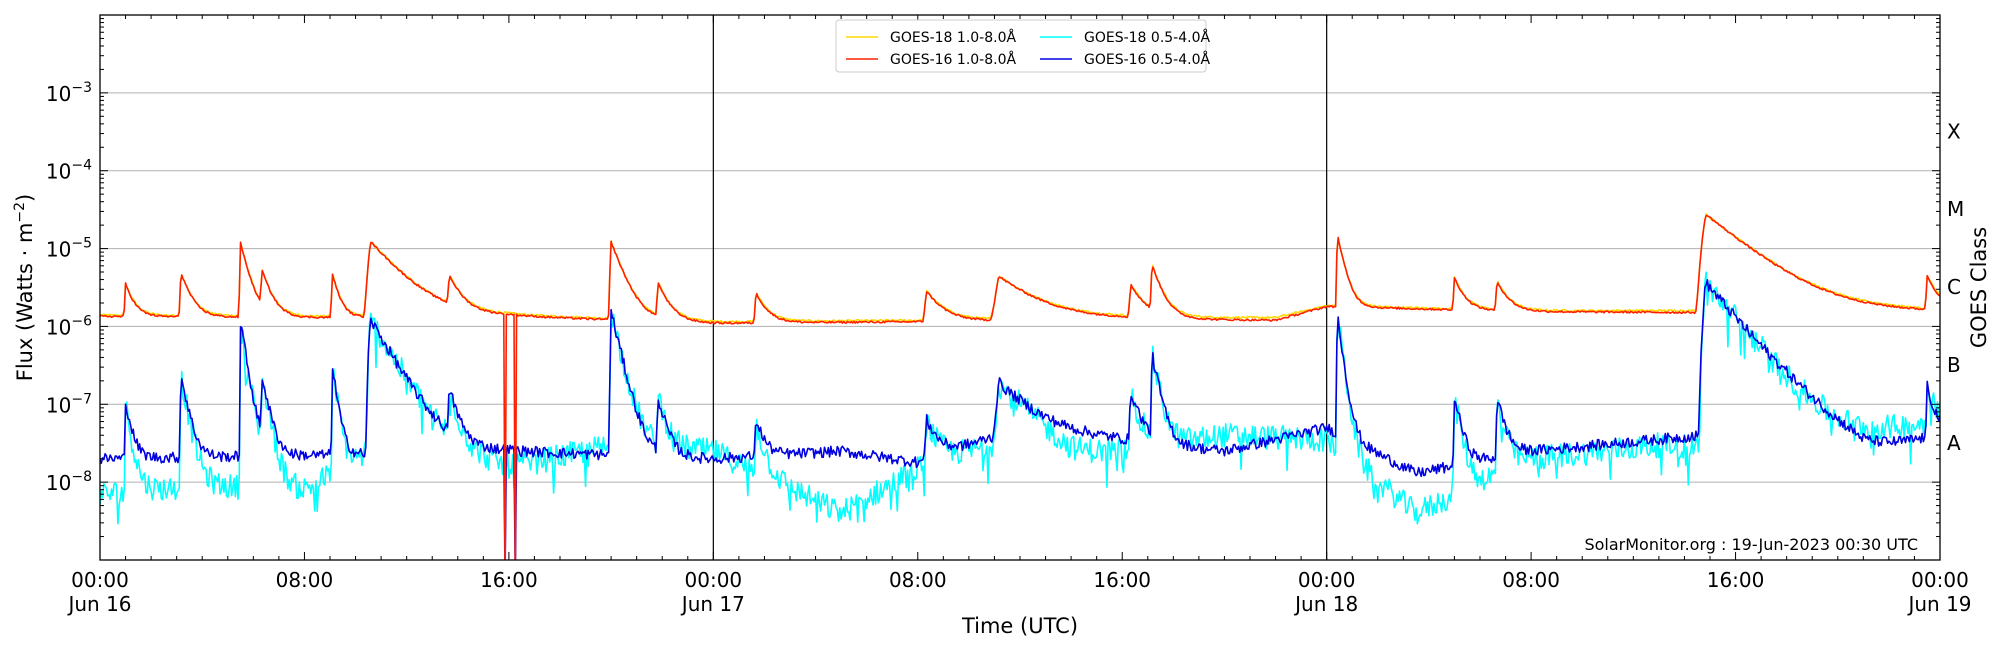 This screenshot has height=650, width=2000. I want to click on watermark-text: SolarMonitor.org : 19-Jun-2023 00:30 UTC, so click(1751, 544).